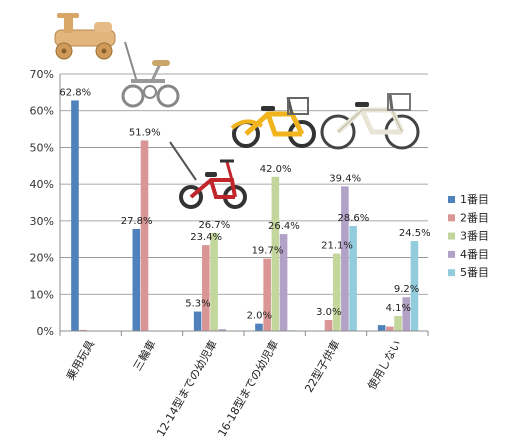 The height and width of the screenshot is (440, 515). Describe the element at coordinates (284, 226) in the screenshot. I see `data-label: 26.4%` at that location.